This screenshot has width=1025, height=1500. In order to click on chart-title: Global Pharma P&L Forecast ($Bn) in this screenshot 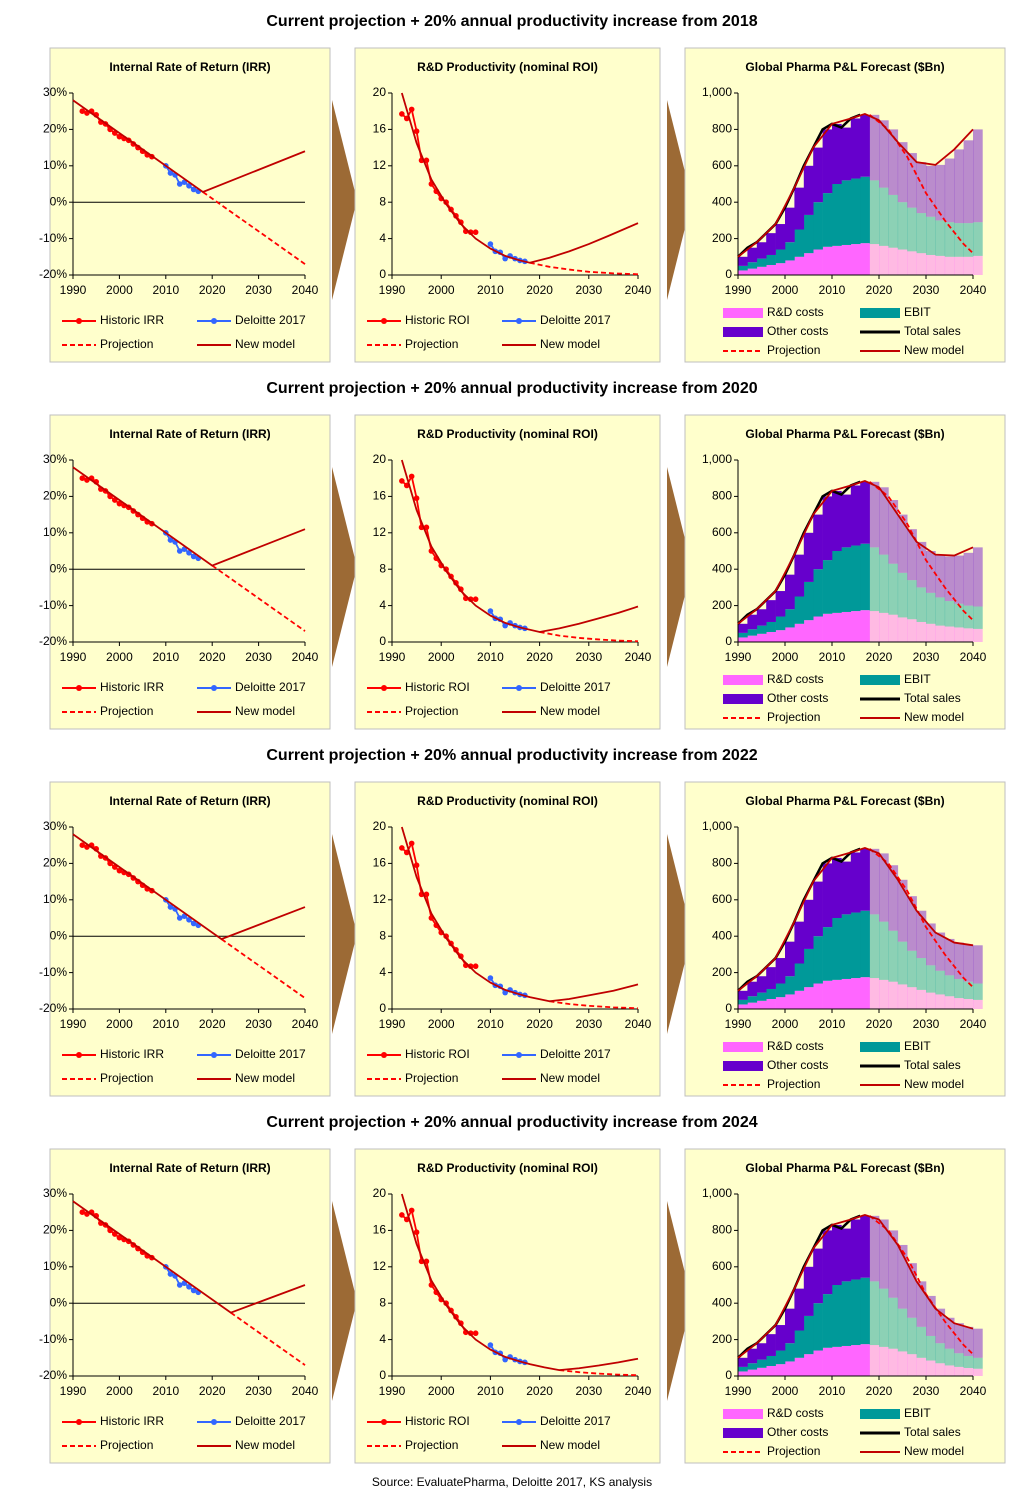, I will do `click(844, 434)`.